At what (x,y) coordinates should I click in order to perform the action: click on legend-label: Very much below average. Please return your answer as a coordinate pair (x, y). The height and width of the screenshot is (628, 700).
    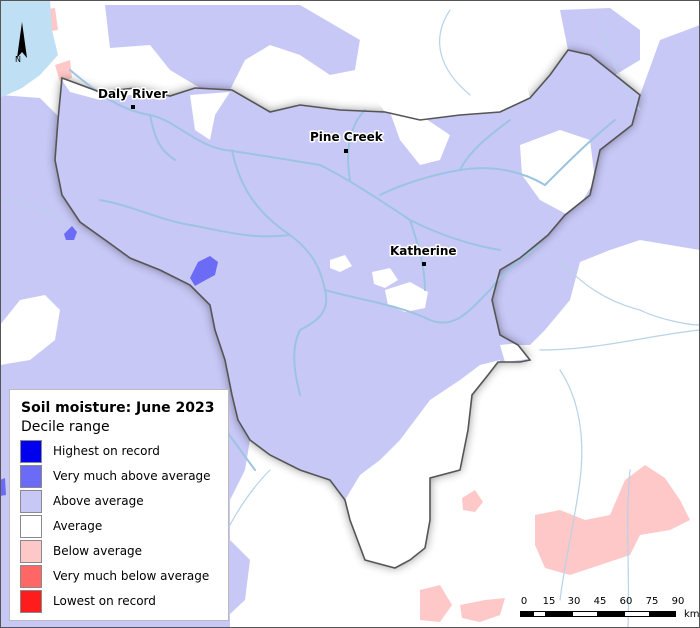
    Looking at the image, I should click on (131, 576).